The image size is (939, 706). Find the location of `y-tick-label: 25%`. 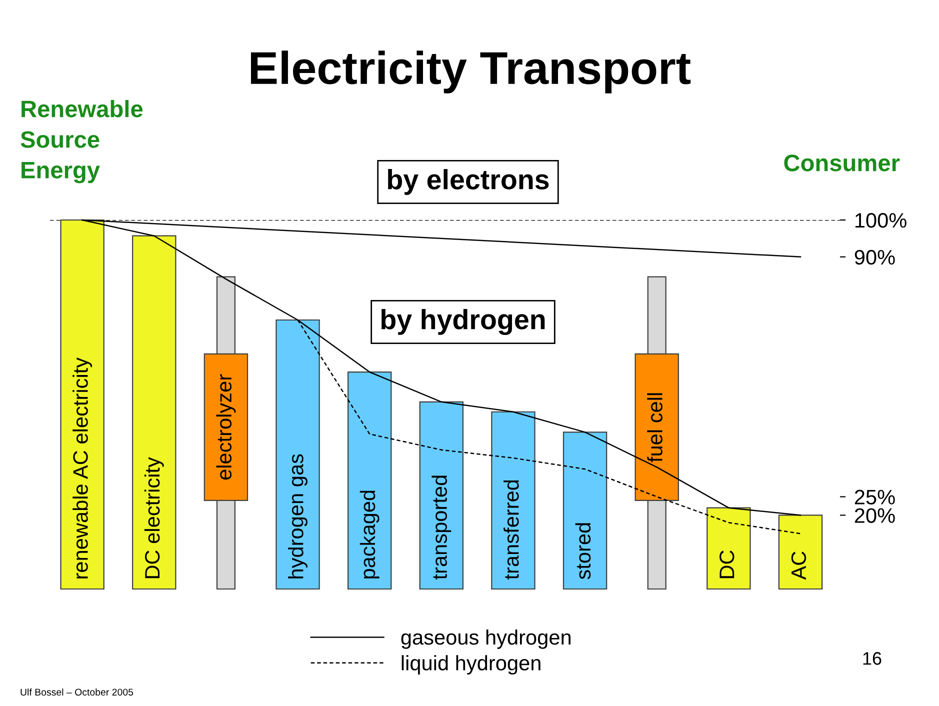

y-tick-label: 25% is located at coordinates (874, 497).